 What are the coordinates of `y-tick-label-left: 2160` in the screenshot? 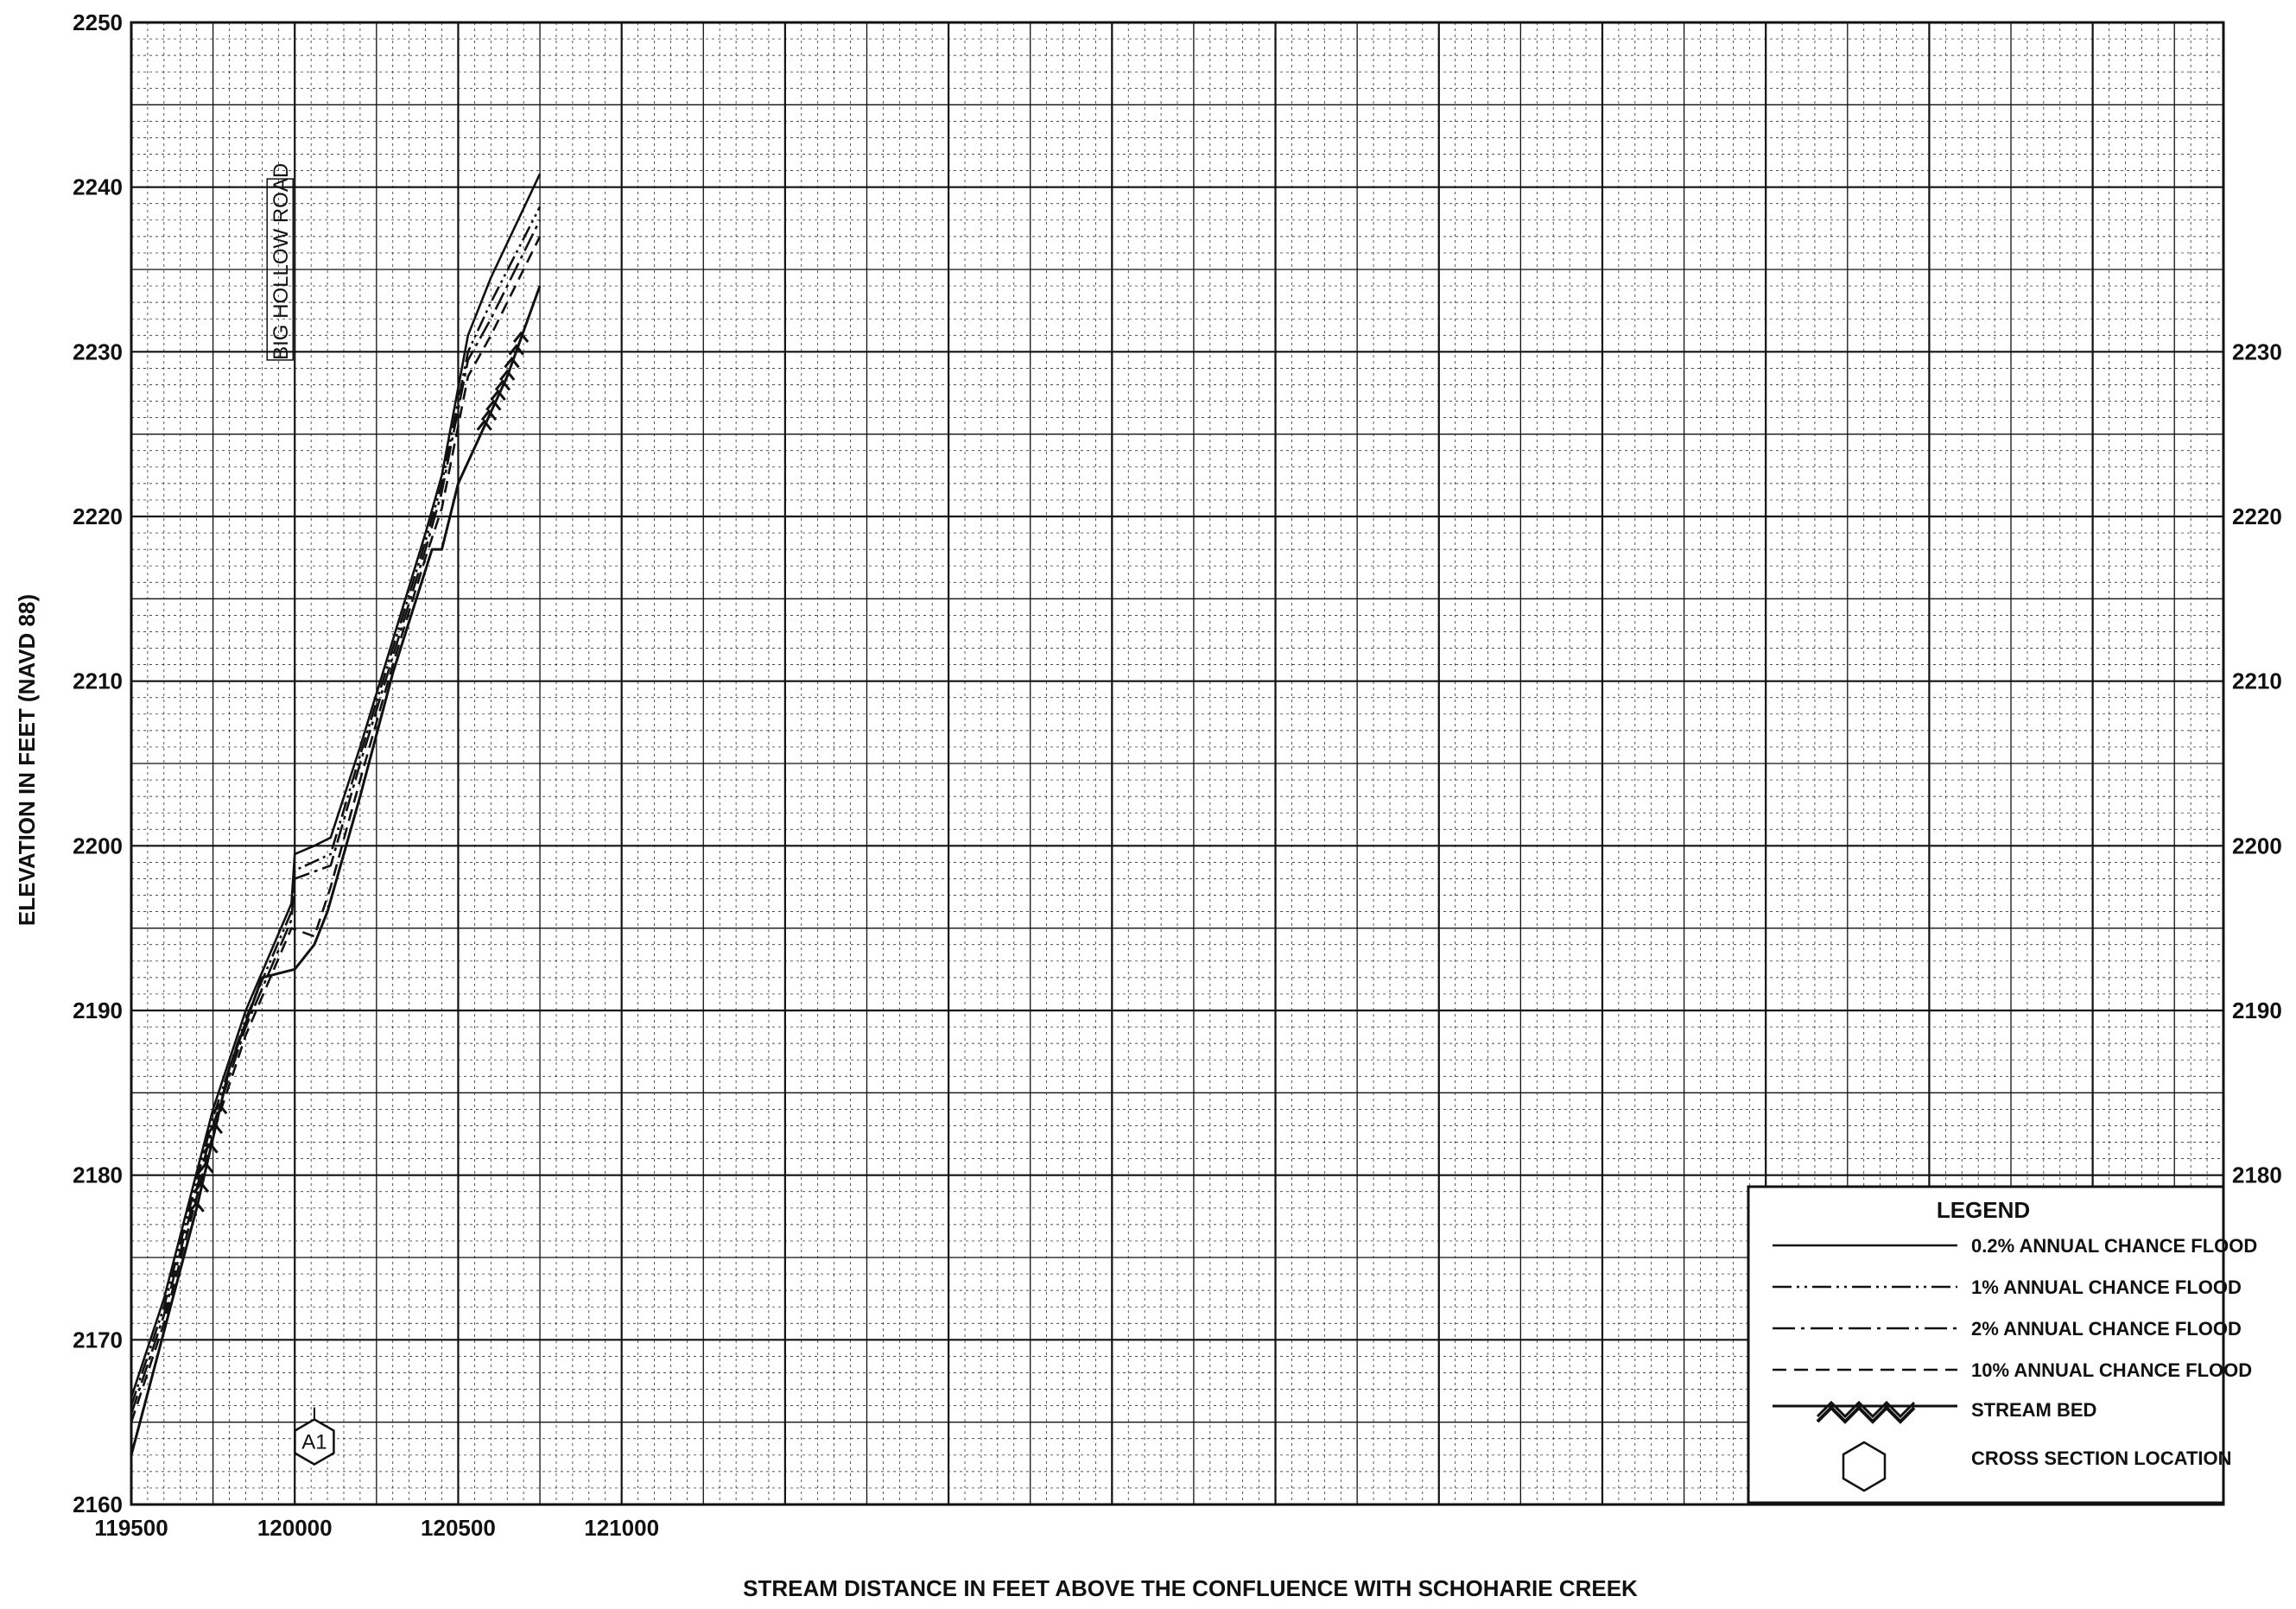 It's located at (98, 1504).